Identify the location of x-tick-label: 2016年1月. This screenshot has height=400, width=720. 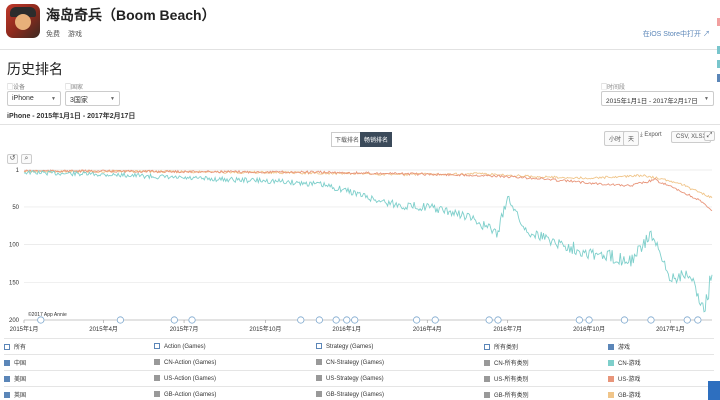
(346, 329).